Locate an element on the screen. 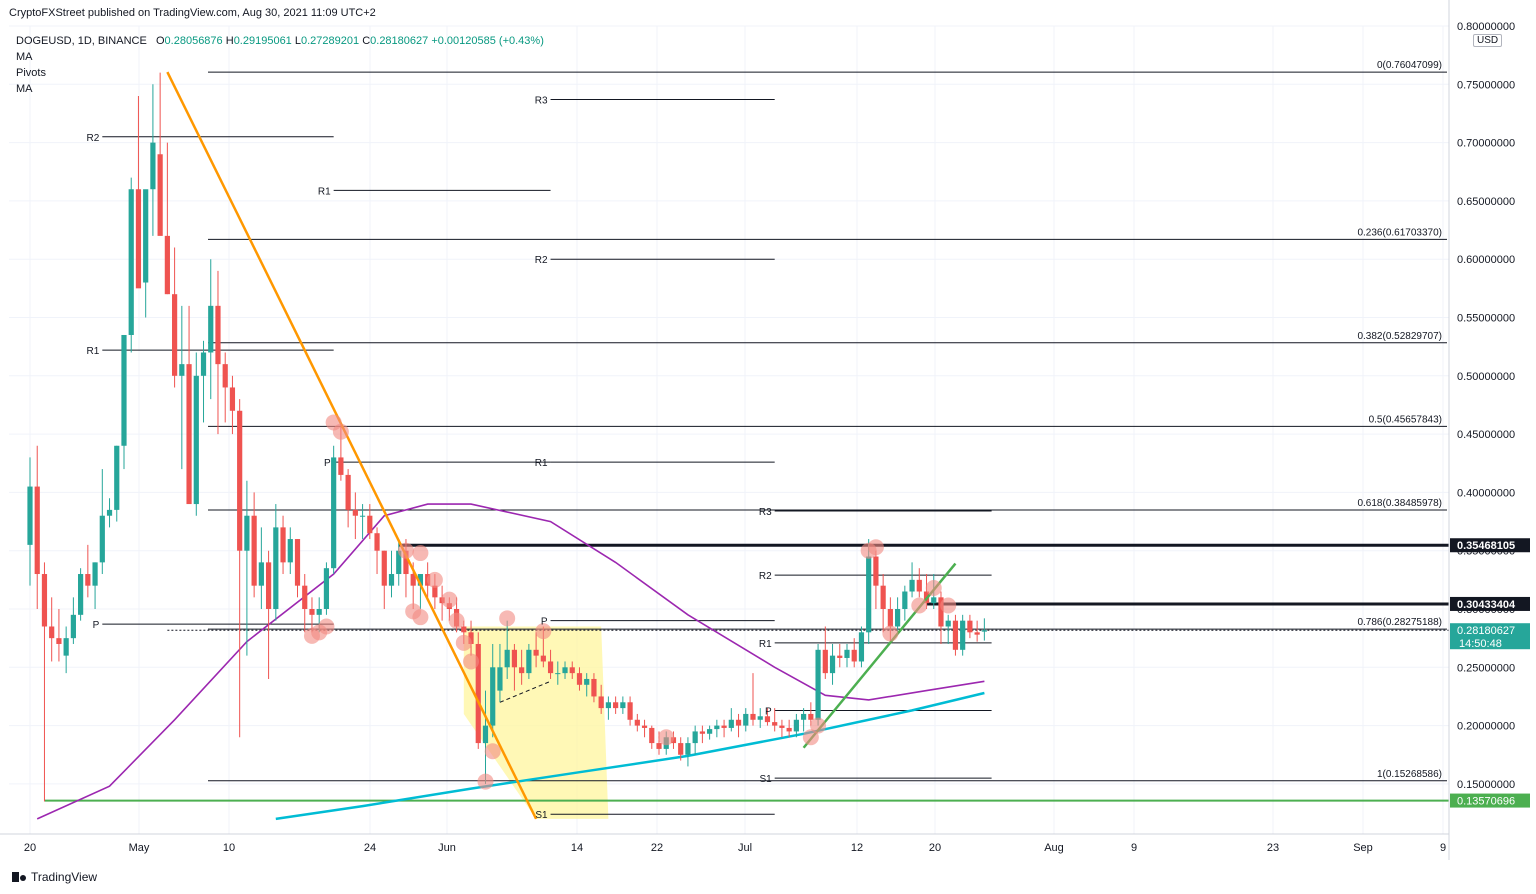 This screenshot has width=1536, height=894. fib-label: 0.786(0.28275188) is located at coordinates (1399, 622).